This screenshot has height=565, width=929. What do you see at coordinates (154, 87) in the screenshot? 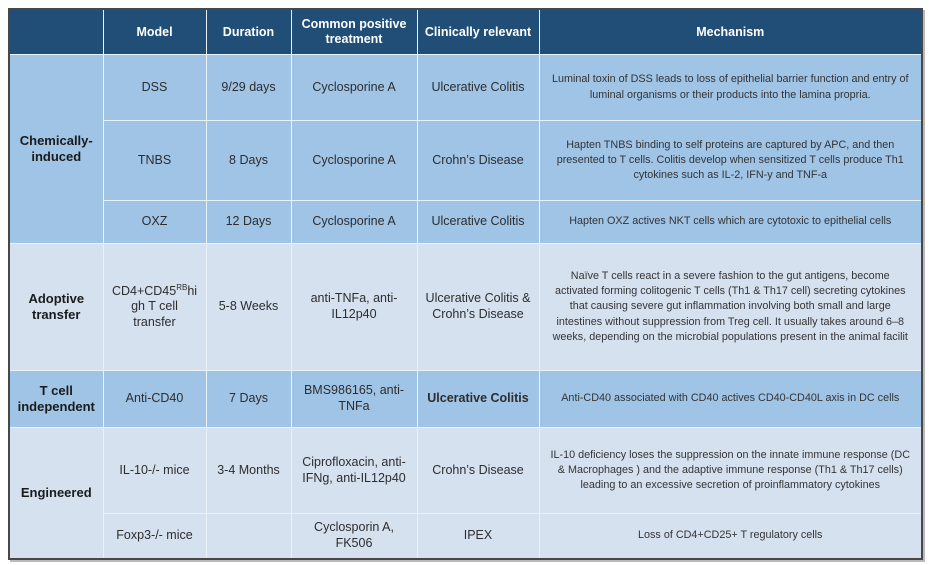
I see `model-cell: DSS` at bounding box center [154, 87].